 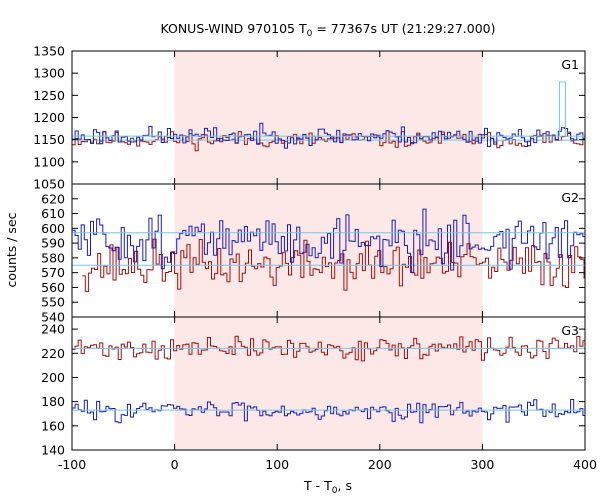 I want to click on x-tick-label: 0, so click(x=175, y=464).